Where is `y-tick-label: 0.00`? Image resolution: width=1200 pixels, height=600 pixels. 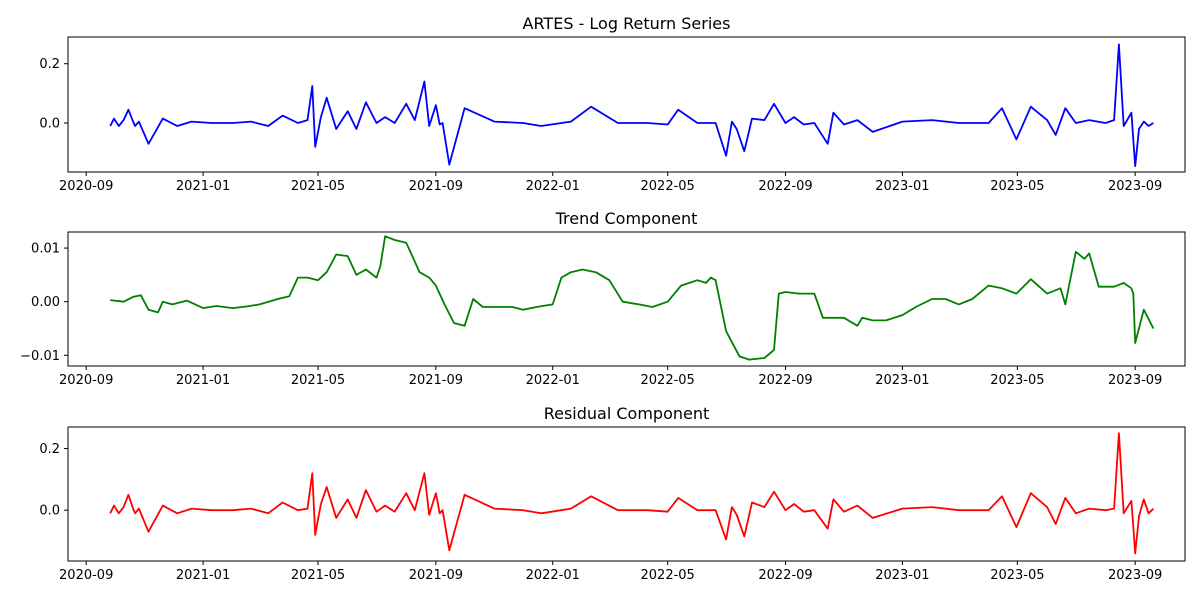 y-tick-label: 0.00 is located at coordinates (45, 302).